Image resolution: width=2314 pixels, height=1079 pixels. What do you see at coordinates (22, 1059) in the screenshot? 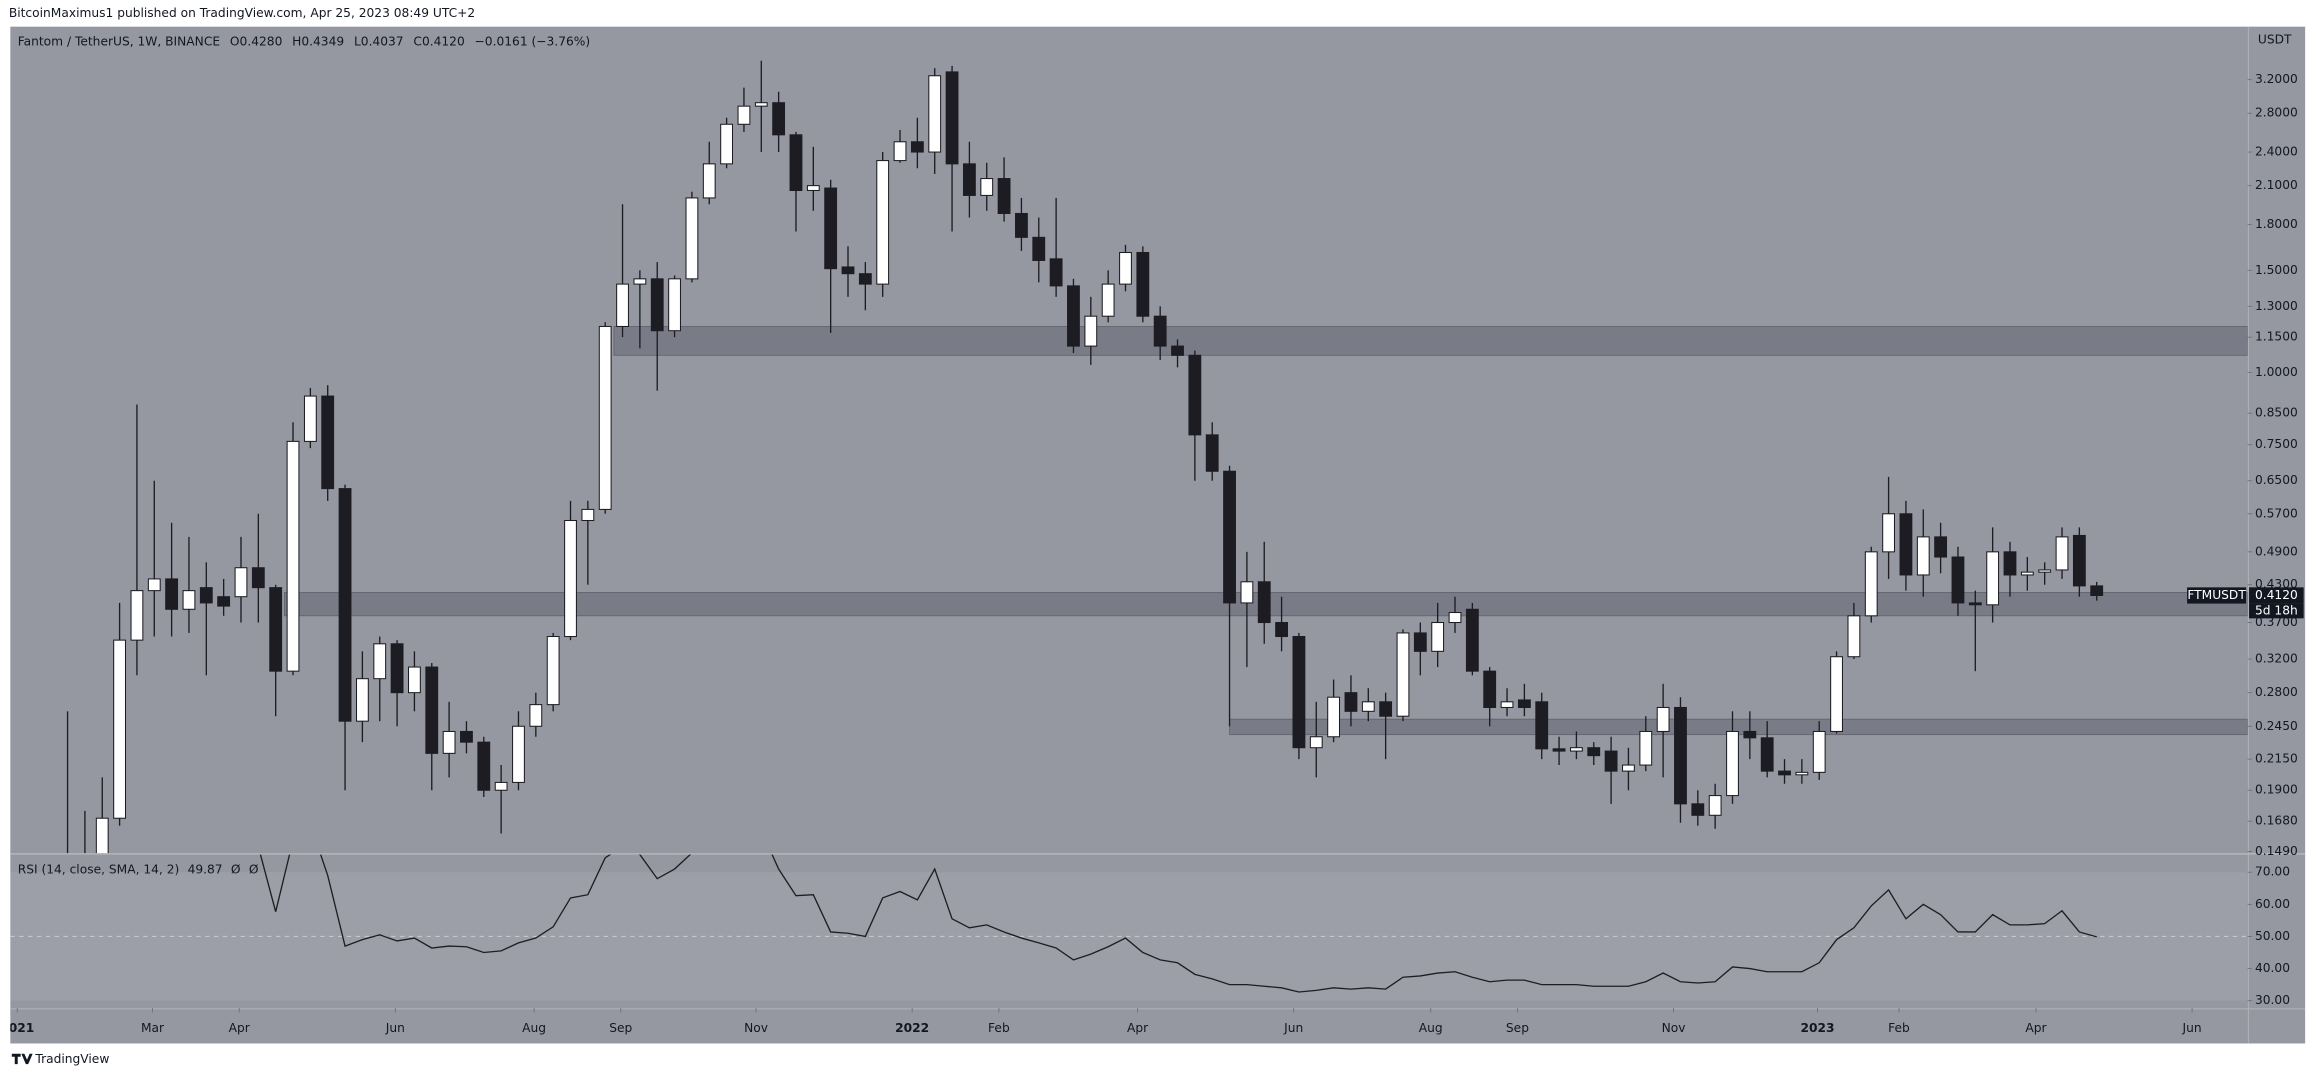
I see `logo-mark` at bounding box center [22, 1059].